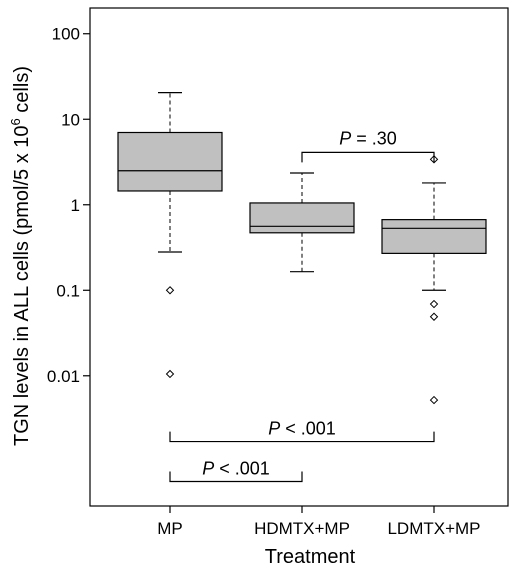 Image resolution: width=520 pixels, height=570 pixels. Describe the element at coordinates (310, 557) in the screenshot. I see `x-axis-title: Treatment` at that location.